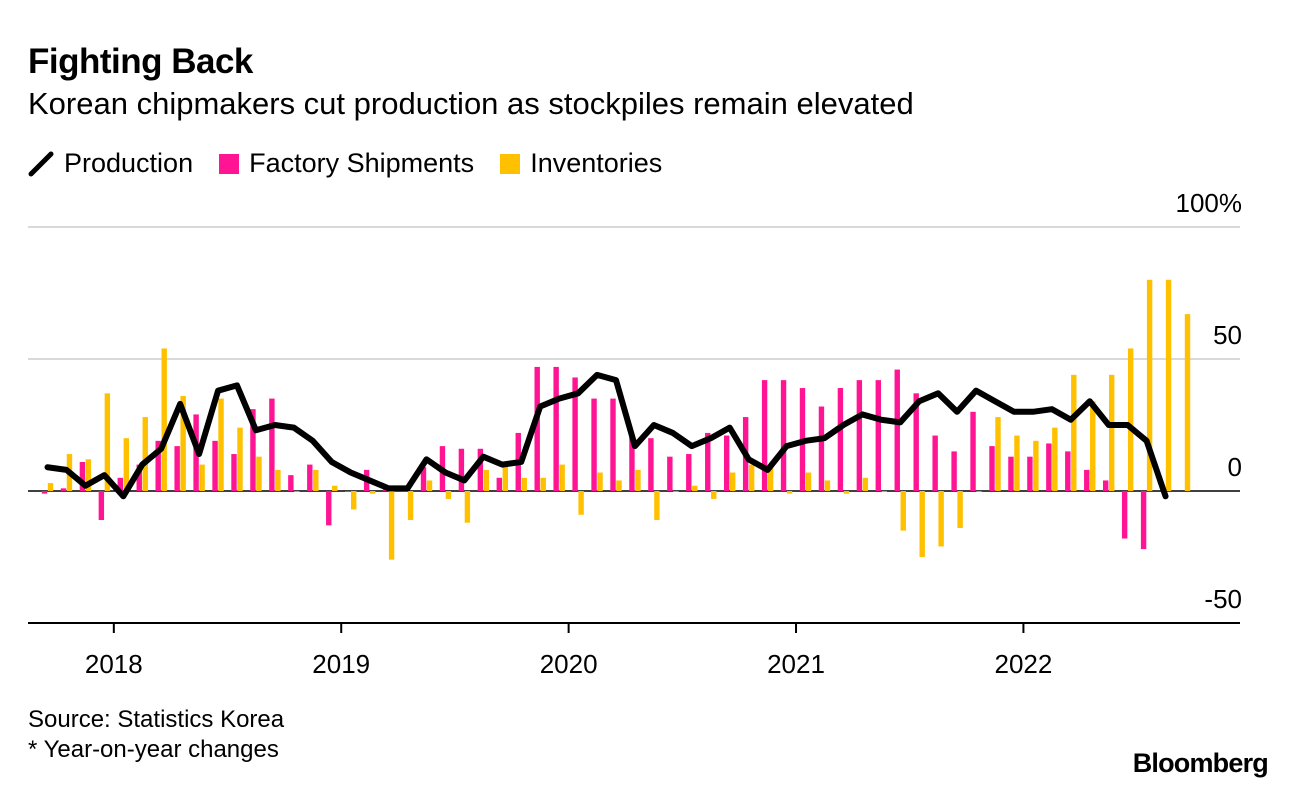  What do you see at coordinates (1223, 599) in the screenshot?
I see `y-tick-label: -50` at bounding box center [1223, 599].